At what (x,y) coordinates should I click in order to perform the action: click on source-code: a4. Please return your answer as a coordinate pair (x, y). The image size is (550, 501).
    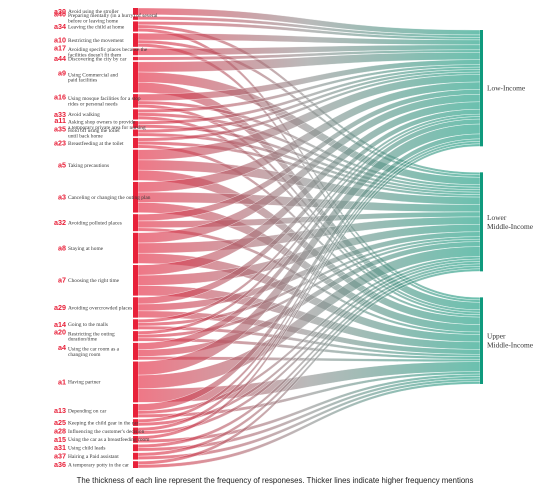
    Looking at the image, I should click on (62, 347).